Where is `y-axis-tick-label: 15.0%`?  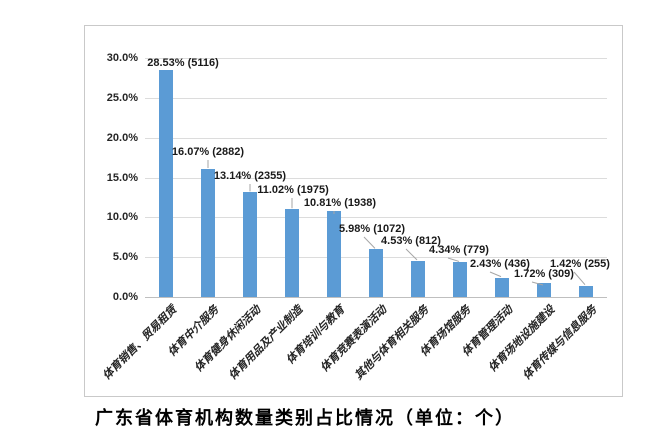 y-axis-tick-label: 15.0% is located at coordinates (122, 178).